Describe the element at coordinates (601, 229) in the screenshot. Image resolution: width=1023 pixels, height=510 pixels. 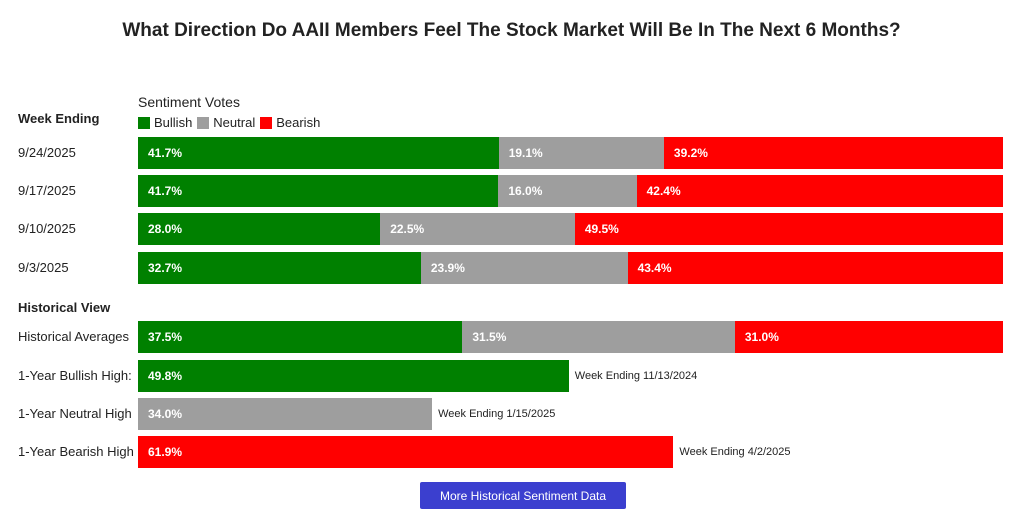
I see `week-row-3-bearish-value: 49.5%` at that location.